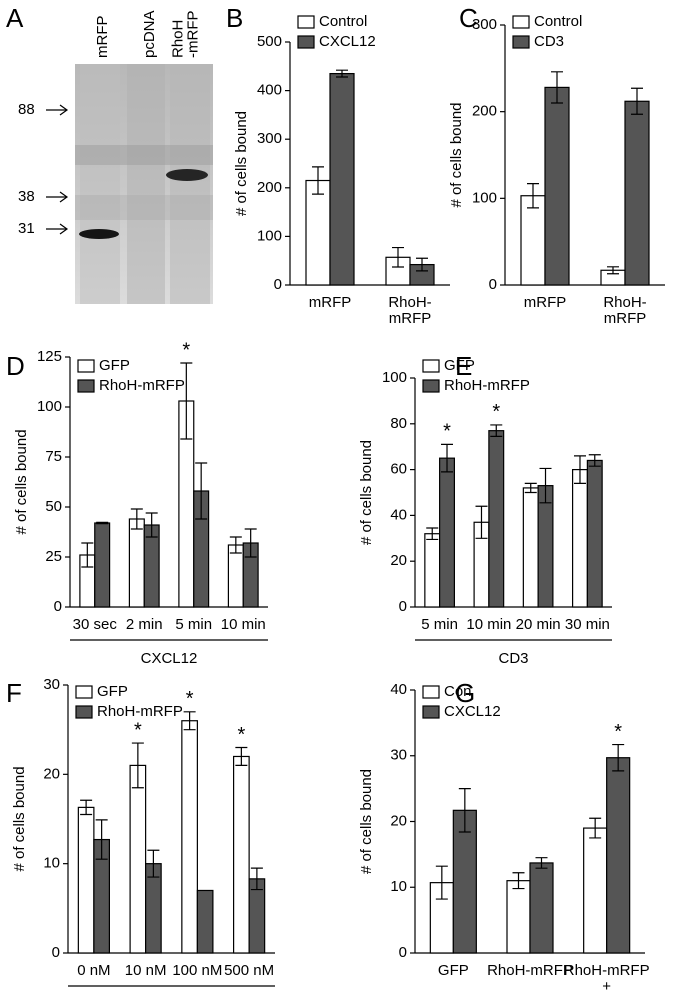  Describe the element at coordinates (453, 970) in the screenshot. I see `x-tick-label: GFP` at that location.